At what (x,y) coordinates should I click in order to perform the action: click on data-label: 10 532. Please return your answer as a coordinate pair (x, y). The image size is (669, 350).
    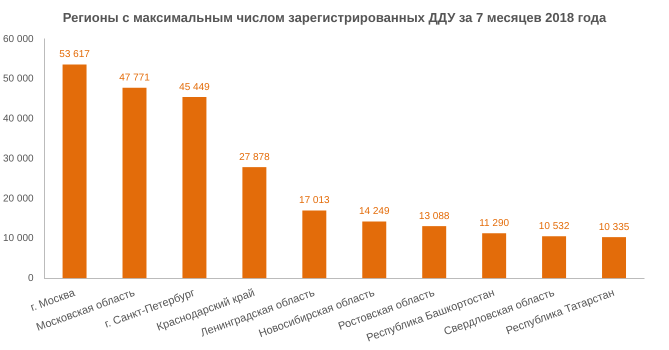
    Looking at the image, I should click on (554, 226).